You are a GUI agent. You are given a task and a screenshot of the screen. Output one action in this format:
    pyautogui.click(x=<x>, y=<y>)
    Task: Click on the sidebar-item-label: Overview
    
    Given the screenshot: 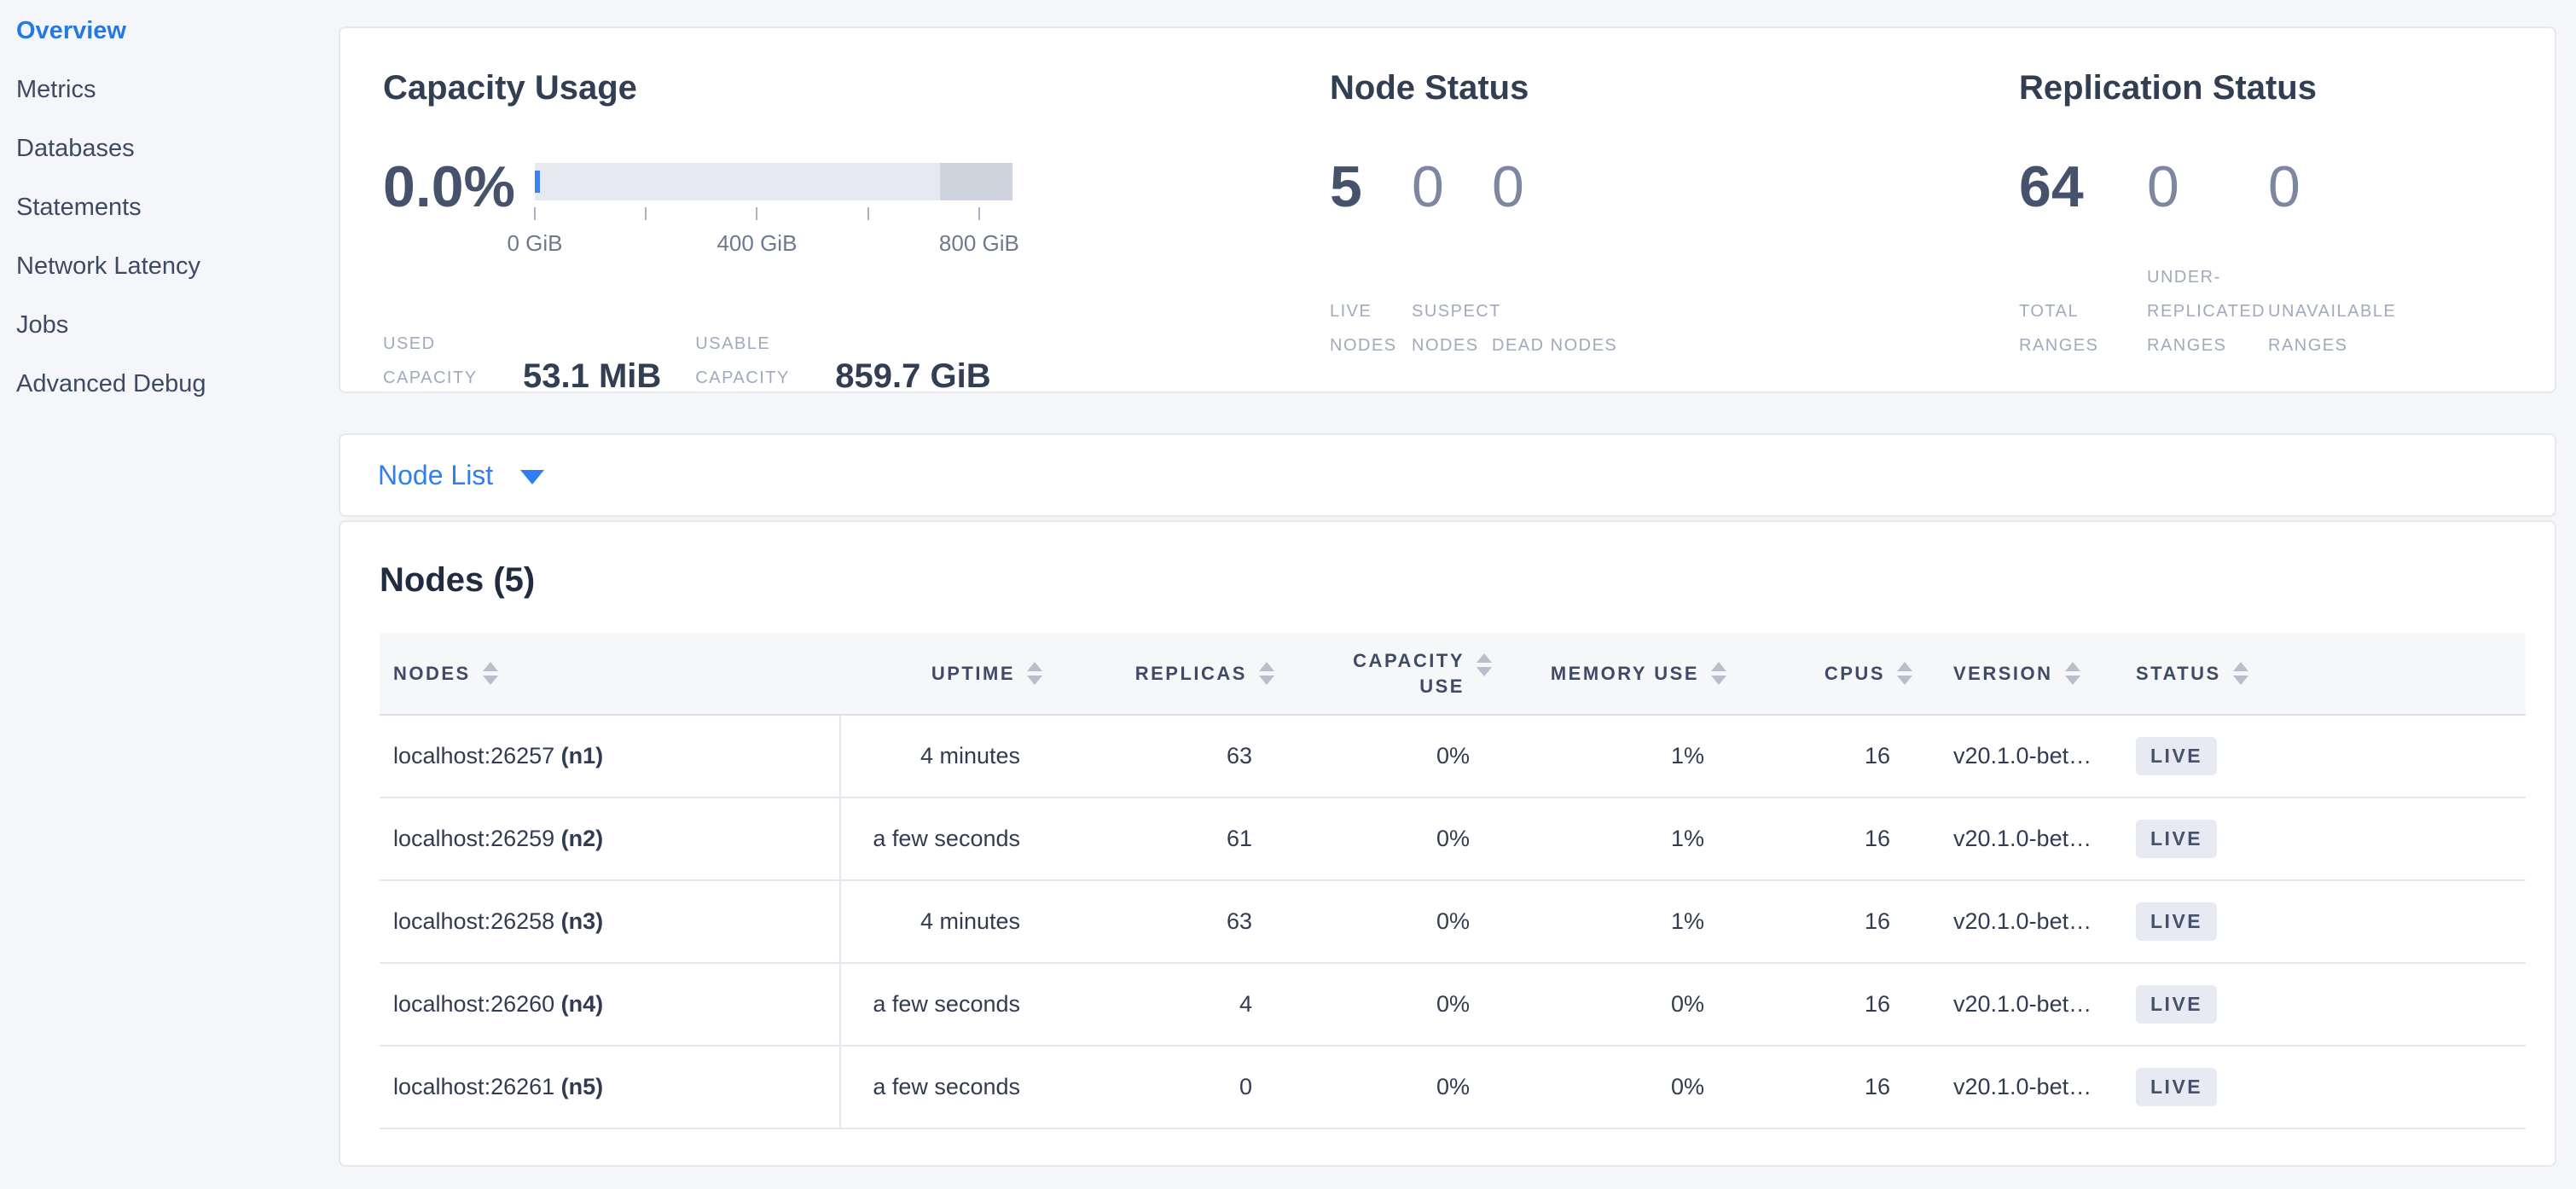 What is the action you would take?
    pyautogui.click(x=71, y=30)
    